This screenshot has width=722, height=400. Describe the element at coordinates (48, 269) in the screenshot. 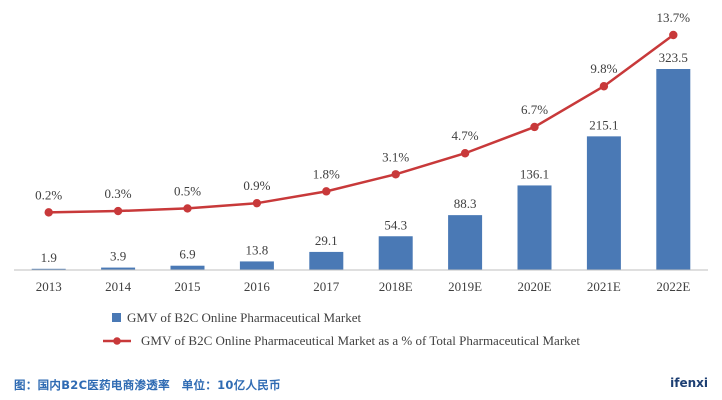

I see `bar-2013` at that location.